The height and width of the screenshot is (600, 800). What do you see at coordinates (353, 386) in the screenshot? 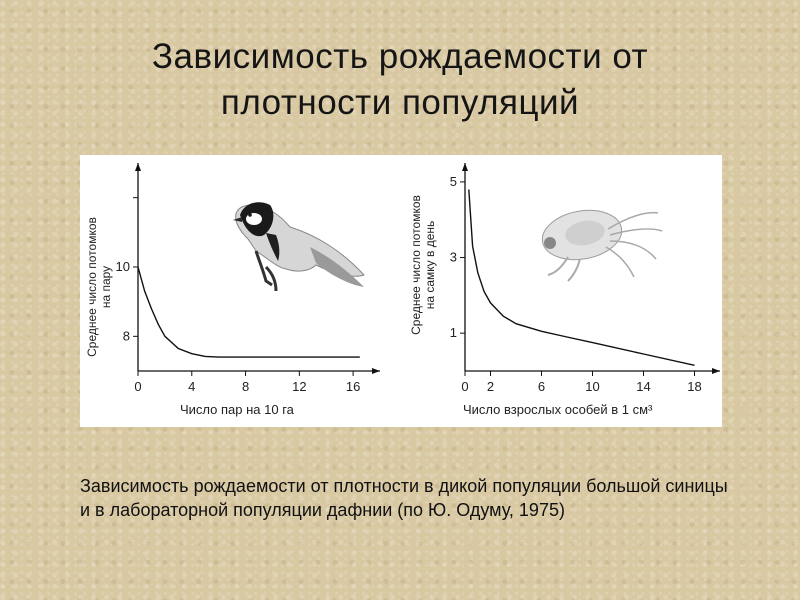
I see `chart-1-x-tick-label: 16` at bounding box center [353, 386].